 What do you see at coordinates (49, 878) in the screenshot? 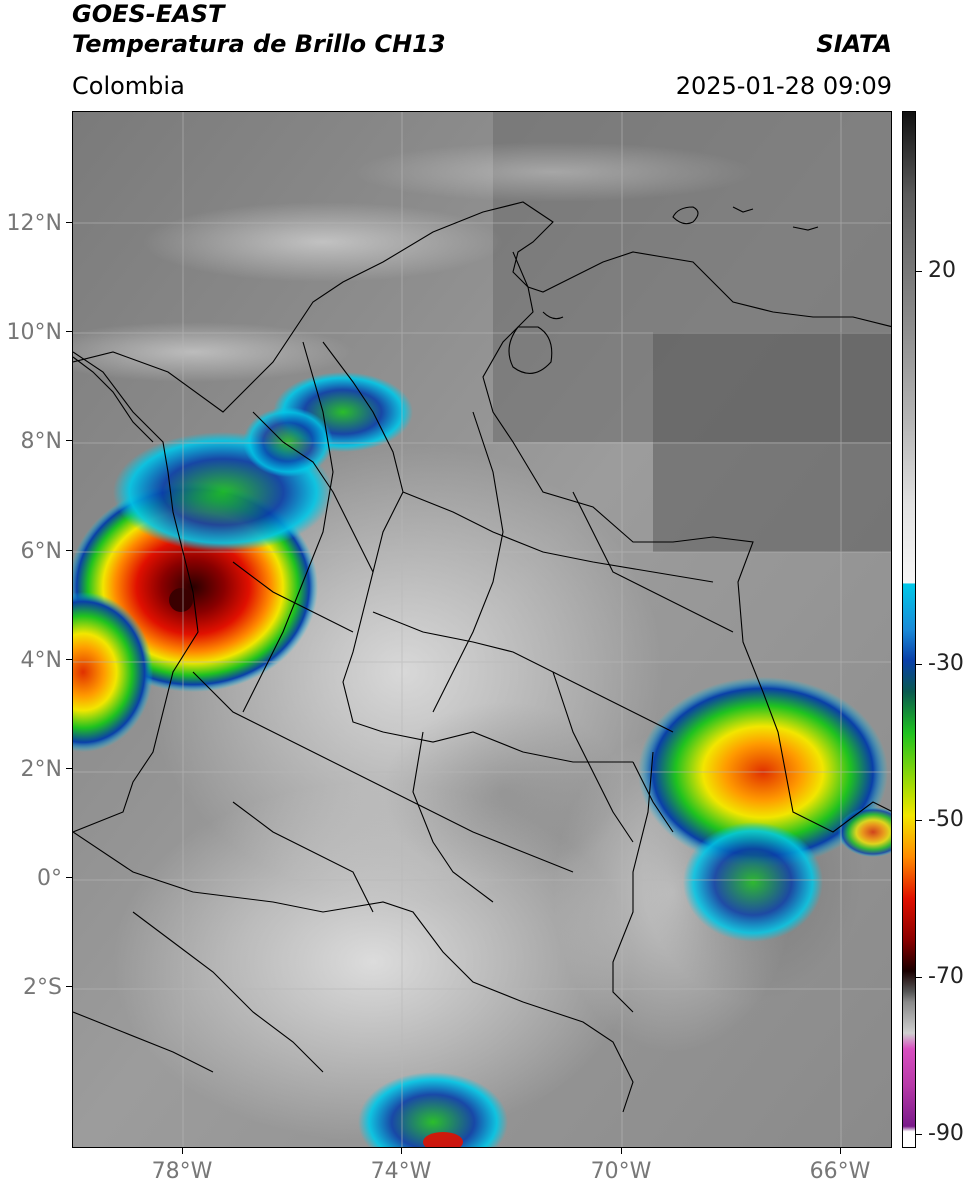
I see `lat-label-0: 0°` at bounding box center [49, 878].